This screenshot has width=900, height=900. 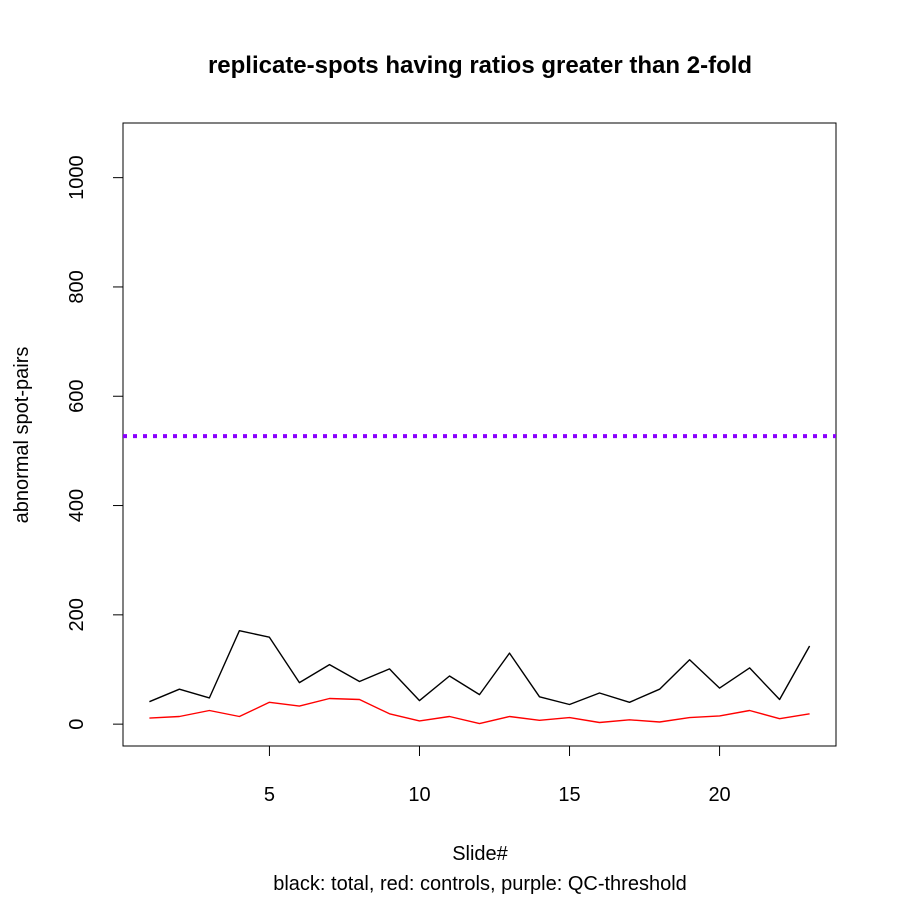 I want to click on x-axis: 5 10 15 20, so click(x=497, y=775).